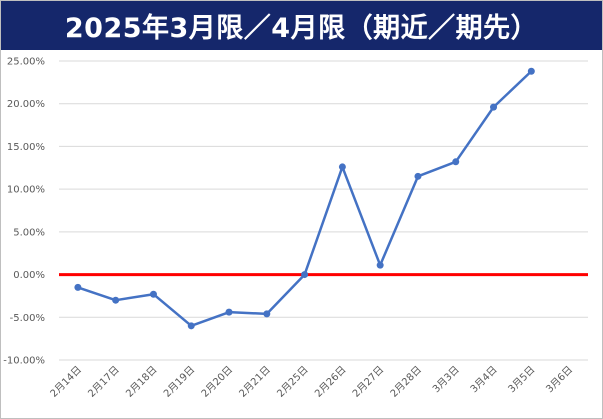 The height and width of the screenshot is (419, 603). Describe the element at coordinates (179, 382) in the screenshot. I see `x-tick-label: 2月19日` at that location.